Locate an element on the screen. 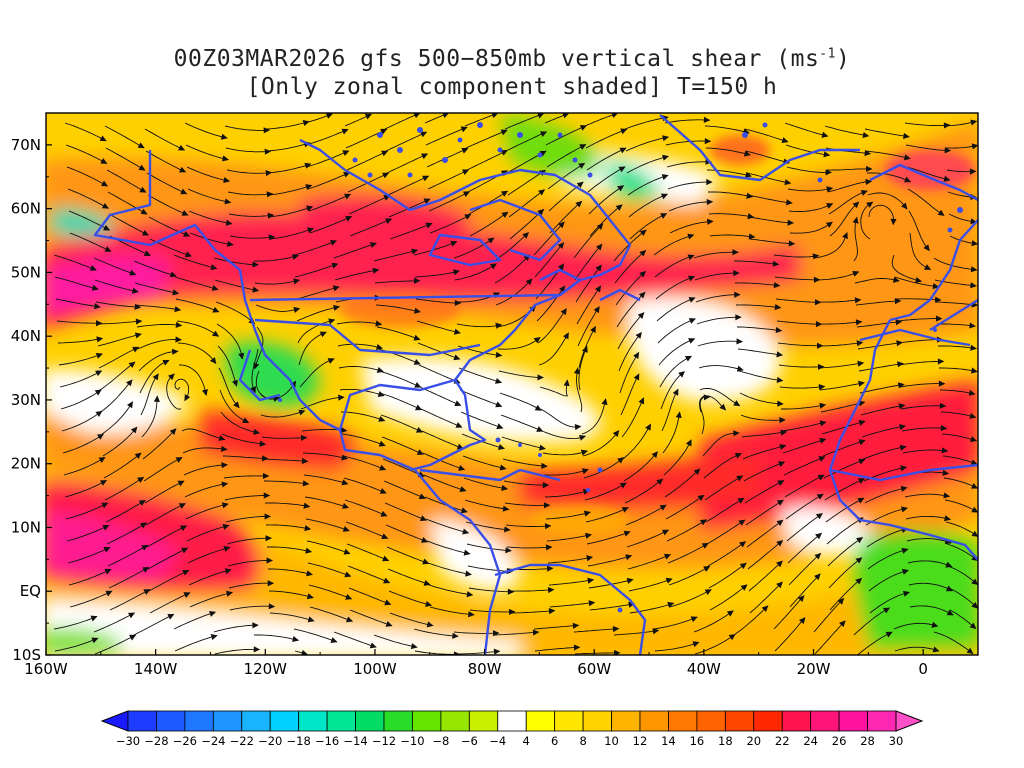 This screenshot has height=768, width=1024. y-tick-label: 60N is located at coordinates (26, 209).